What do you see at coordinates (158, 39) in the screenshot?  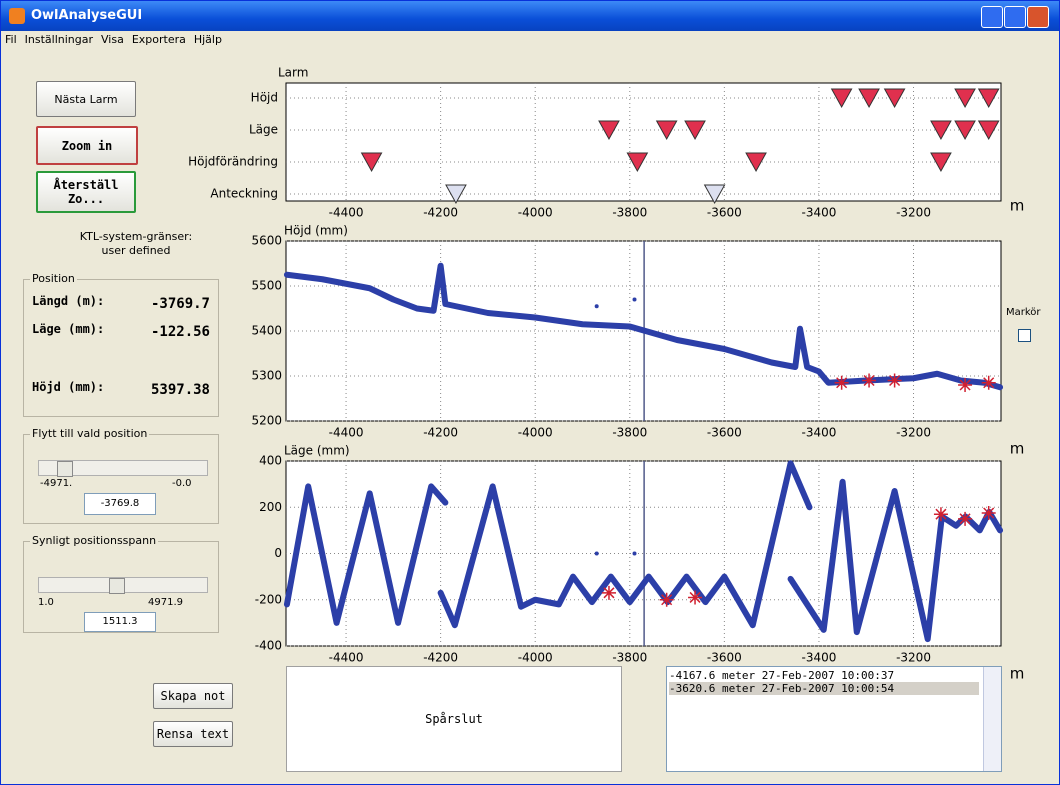 I see `menu-item: Exportera` at bounding box center [158, 39].